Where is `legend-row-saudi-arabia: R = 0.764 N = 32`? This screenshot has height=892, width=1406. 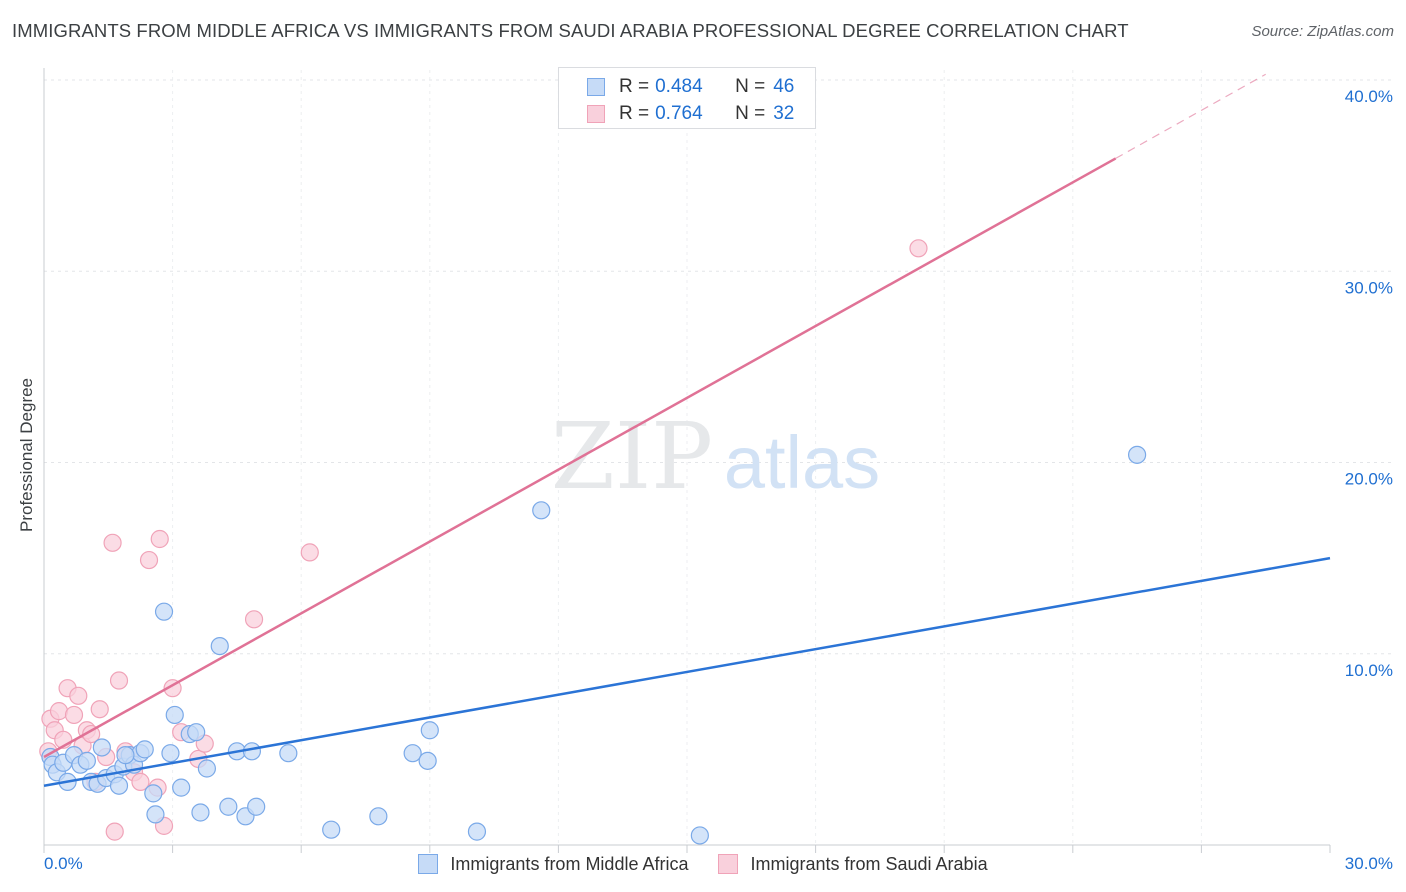 legend-row-saudi-arabia: R = 0.764 N = 32 is located at coordinates (690, 114).